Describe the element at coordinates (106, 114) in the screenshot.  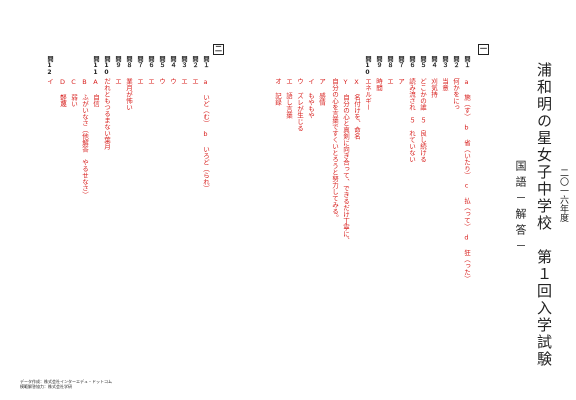
I see `answer: だれともつるまない葉月` at that location.